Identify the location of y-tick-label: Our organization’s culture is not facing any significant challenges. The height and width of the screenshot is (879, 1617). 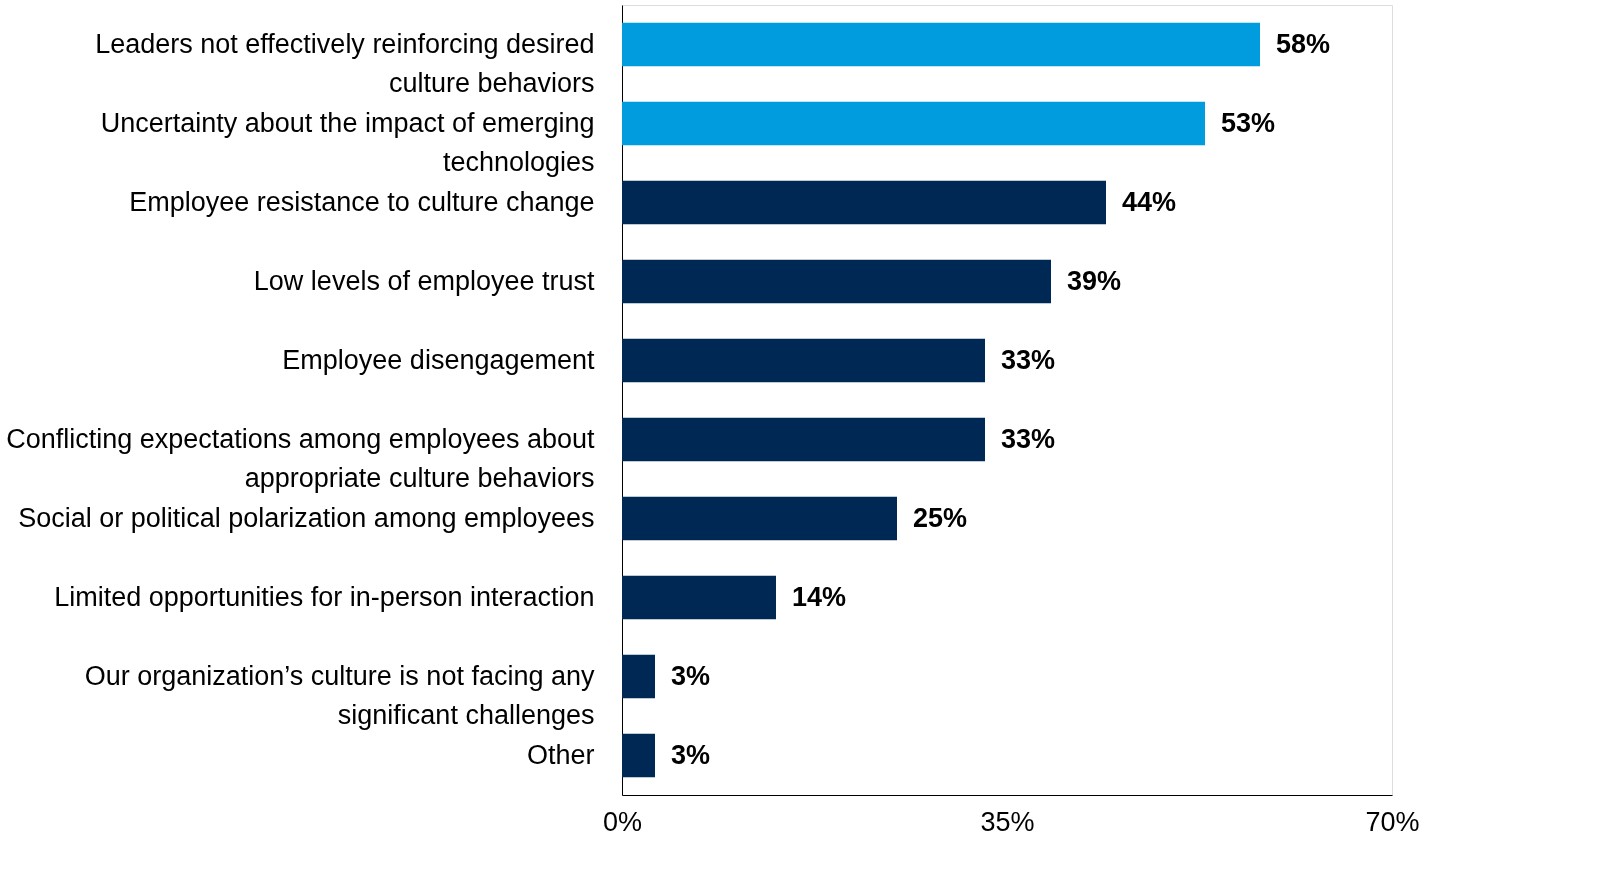
(339, 695).